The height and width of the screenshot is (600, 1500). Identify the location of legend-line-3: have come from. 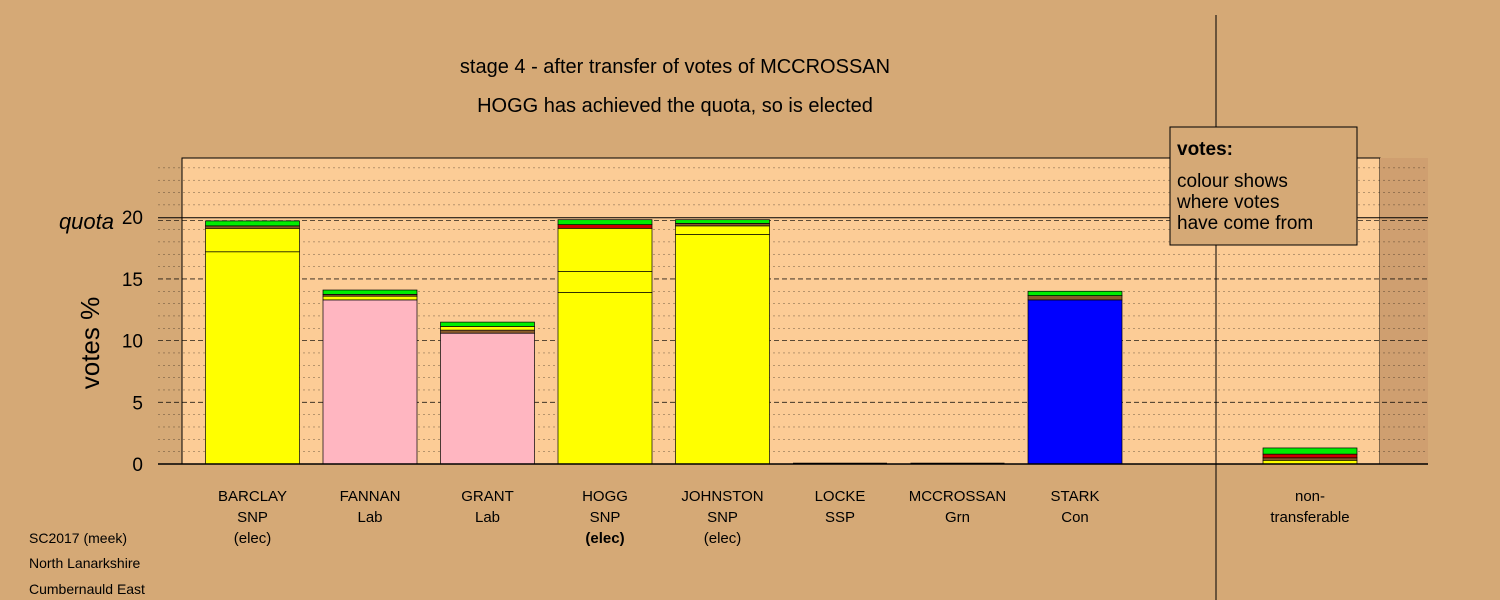
(1245, 223).